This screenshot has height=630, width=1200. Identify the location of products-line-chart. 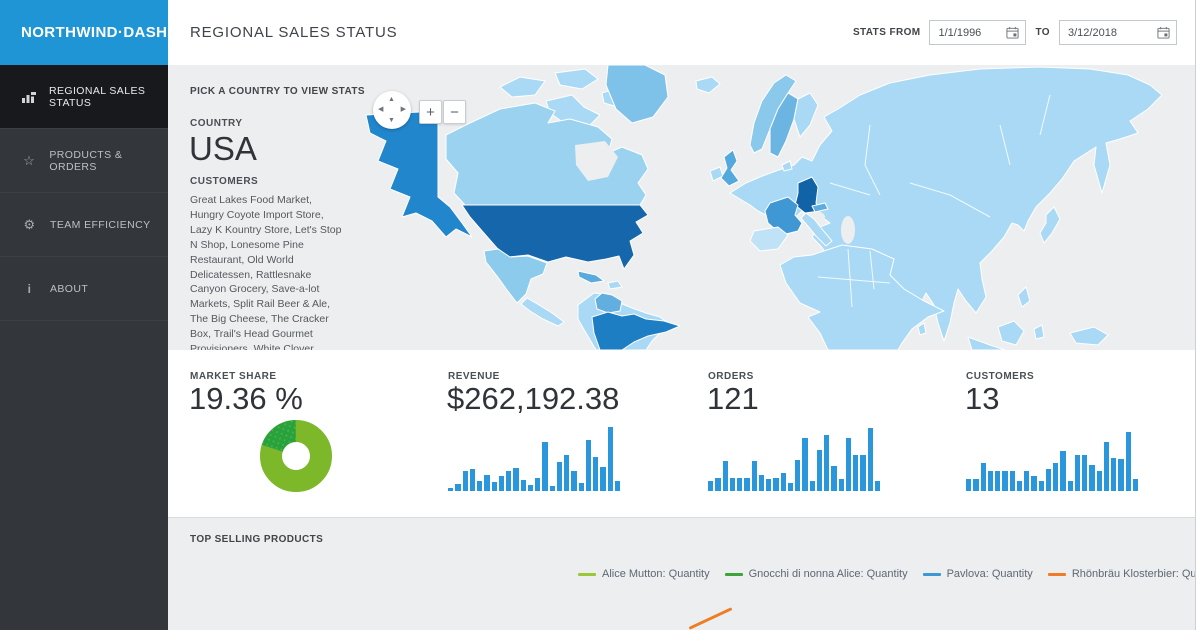
(710, 618).